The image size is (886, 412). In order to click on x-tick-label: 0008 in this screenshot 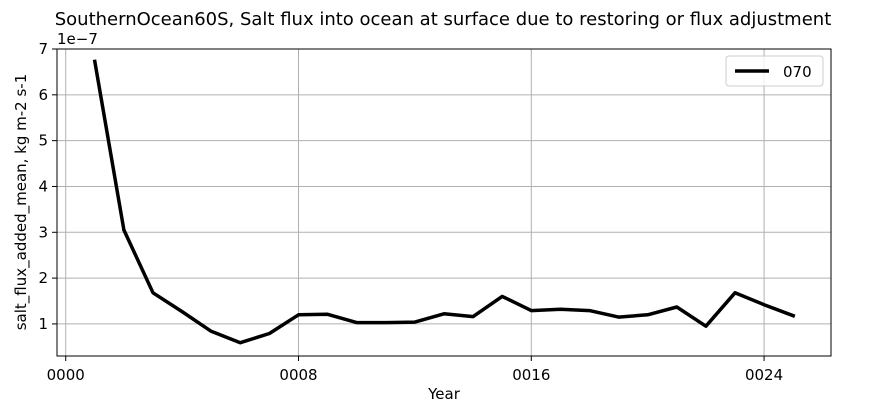, I will do `click(298, 375)`.